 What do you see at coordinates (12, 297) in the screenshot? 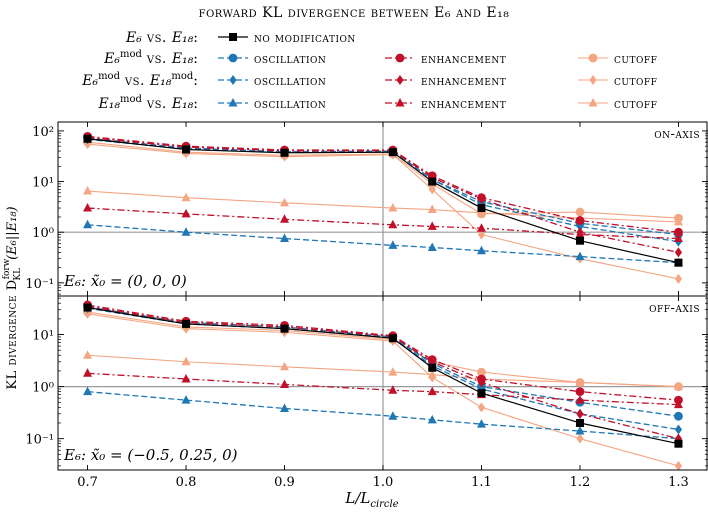
I see `y-axis-label: KL divergence DforwKL(E₆||E₁₈)` at bounding box center [12, 297].